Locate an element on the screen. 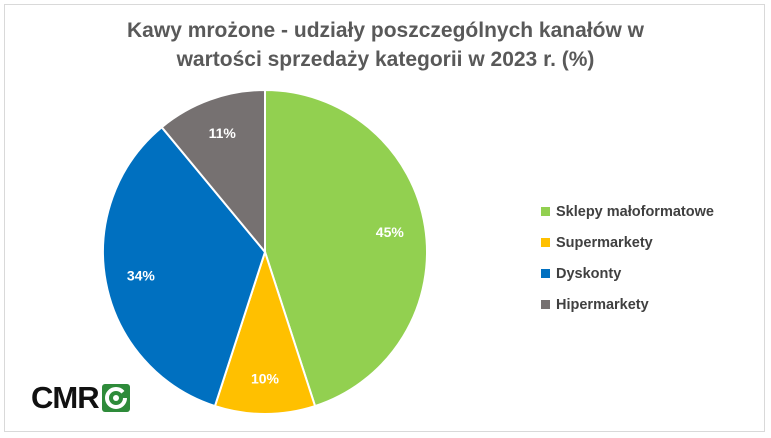 Image resolution: width=771 pixels, height=438 pixels. cmr-logo: CMR is located at coordinates (81, 398).